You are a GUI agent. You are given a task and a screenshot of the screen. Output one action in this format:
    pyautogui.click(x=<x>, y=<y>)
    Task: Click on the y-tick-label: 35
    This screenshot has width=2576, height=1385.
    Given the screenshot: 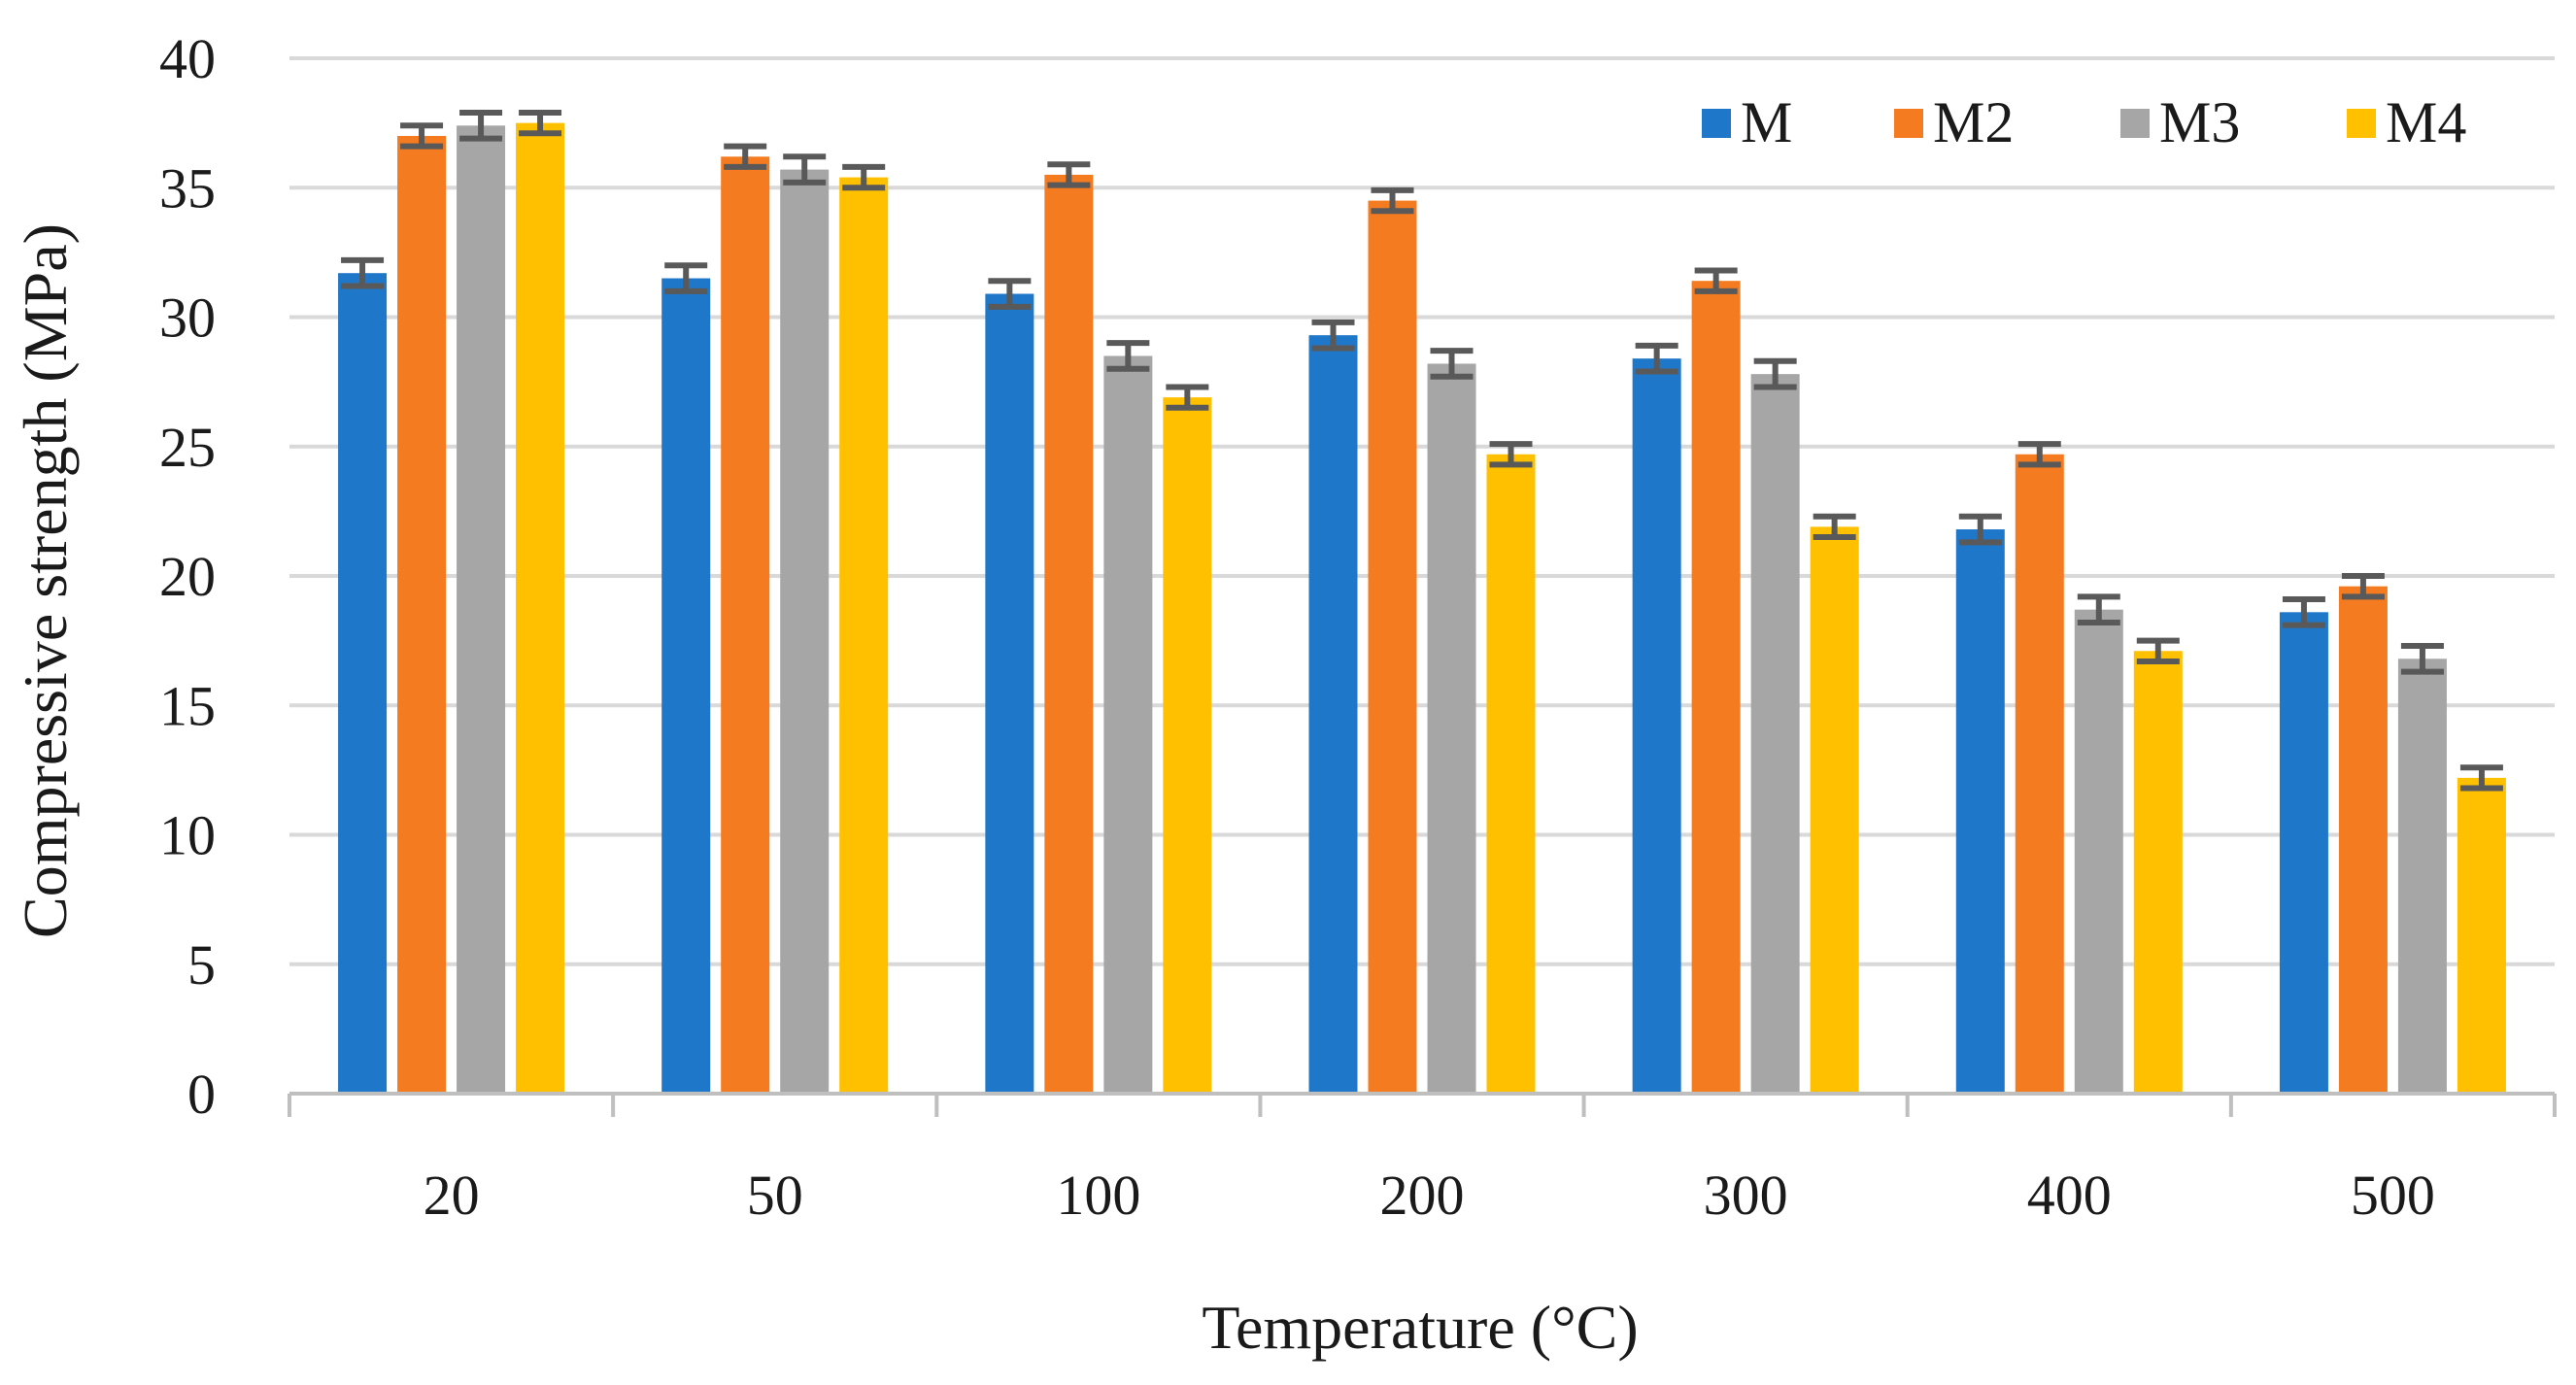 What is the action you would take?
    pyautogui.click(x=187, y=188)
    